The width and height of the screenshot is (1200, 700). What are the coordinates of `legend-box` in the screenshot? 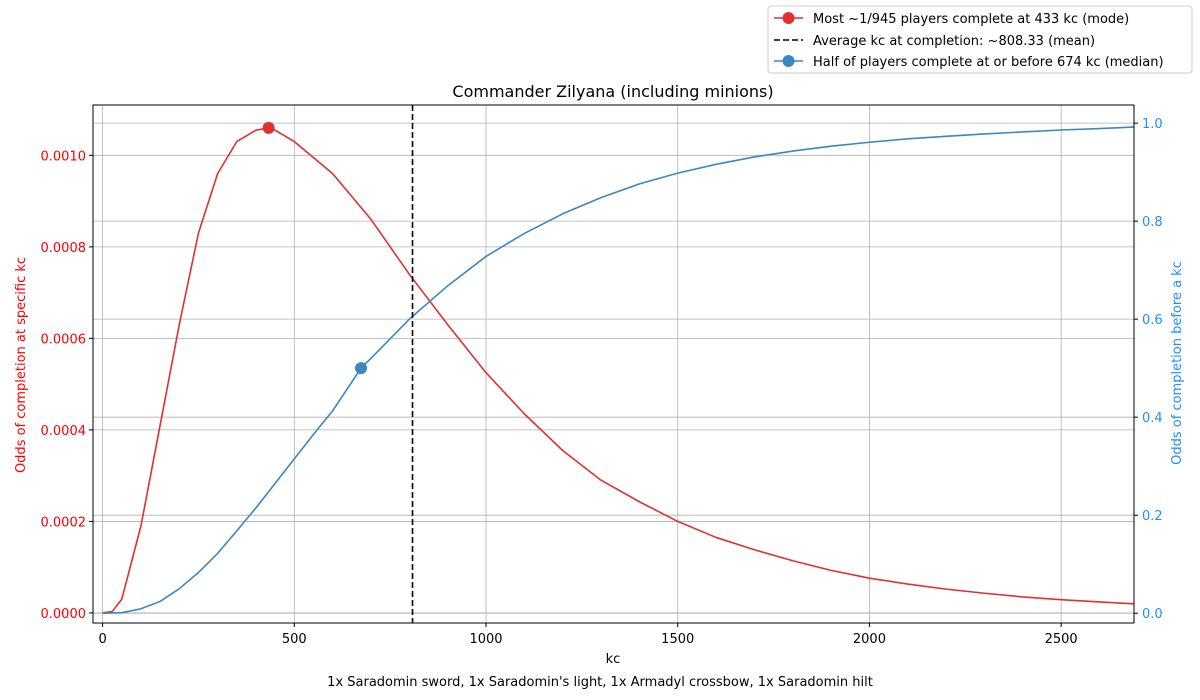 It's located at (980, 39).